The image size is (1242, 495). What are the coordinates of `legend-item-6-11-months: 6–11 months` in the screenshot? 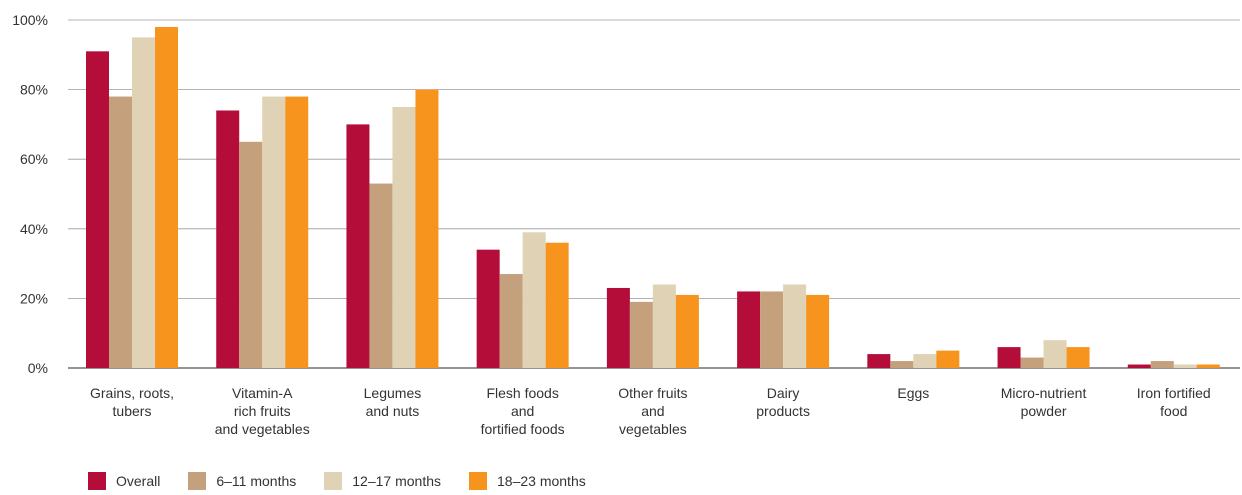 It's located at (242, 481).